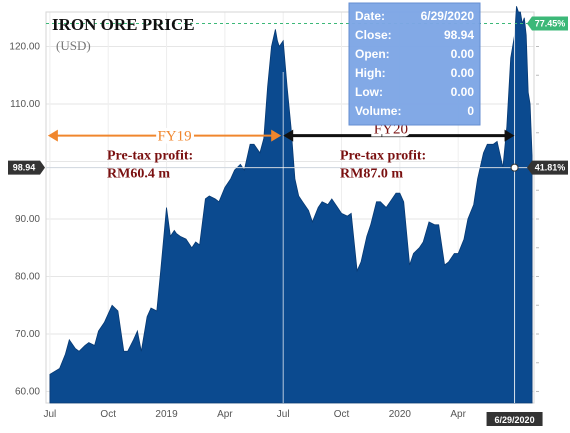 The height and width of the screenshot is (433, 570). What do you see at coordinates (288, 135) in the screenshot?
I see `fy20-arrow-head-left` at bounding box center [288, 135].